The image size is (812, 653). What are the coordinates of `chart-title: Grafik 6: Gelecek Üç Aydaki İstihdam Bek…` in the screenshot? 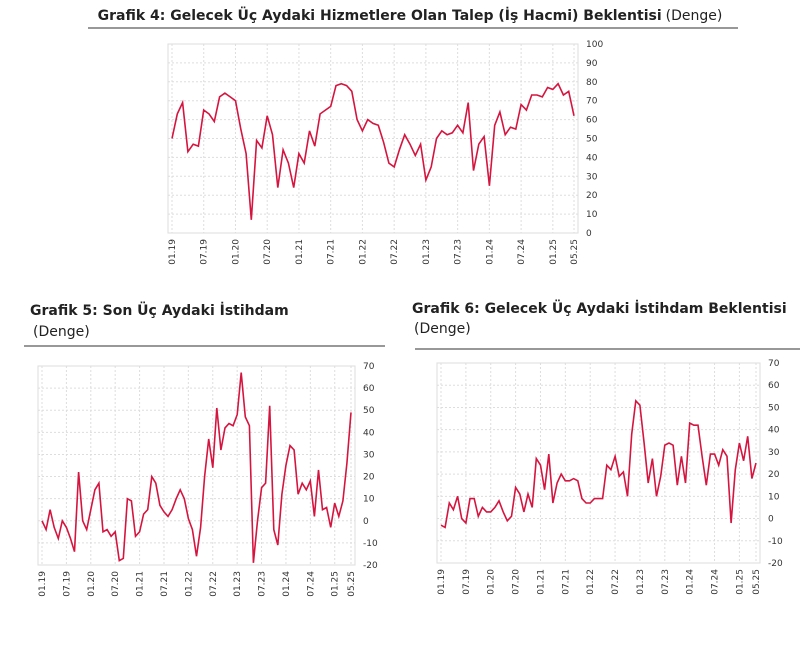 It's located at (599, 308).